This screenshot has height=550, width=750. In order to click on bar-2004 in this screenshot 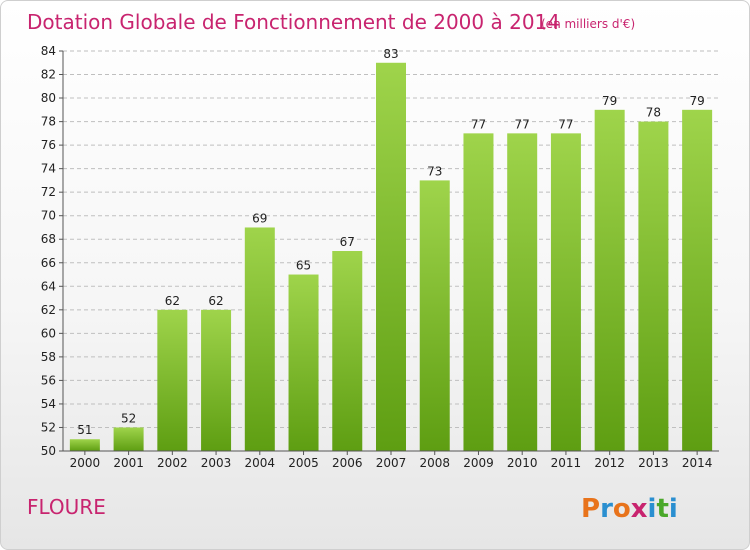, I will do `click(259, 339)`.